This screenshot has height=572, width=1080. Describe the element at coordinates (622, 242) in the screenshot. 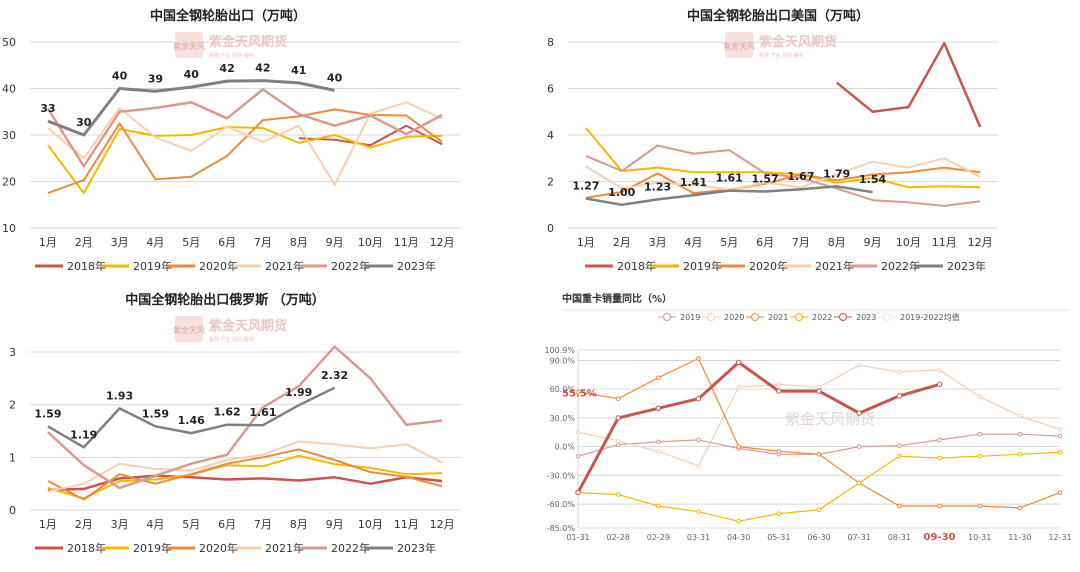

I see `x-tick-label: 2月` at that location.